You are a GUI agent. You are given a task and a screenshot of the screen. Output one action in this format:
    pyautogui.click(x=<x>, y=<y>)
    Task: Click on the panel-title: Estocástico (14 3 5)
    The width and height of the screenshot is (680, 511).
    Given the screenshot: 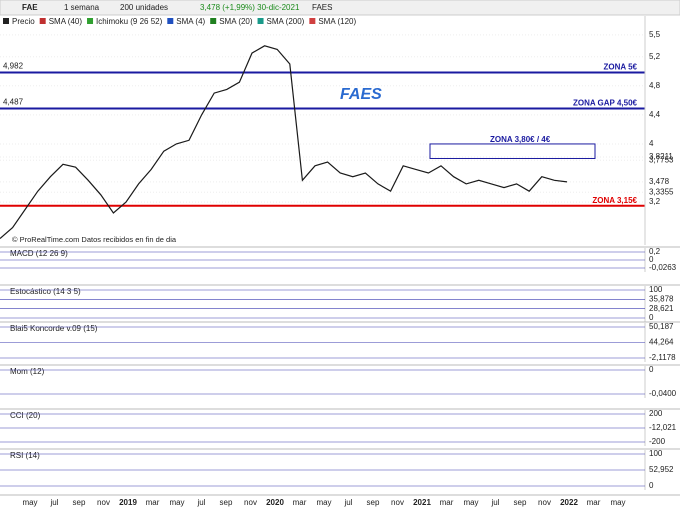 What is the action you would take?
    pyautogui.click(x=45, y=291)
    